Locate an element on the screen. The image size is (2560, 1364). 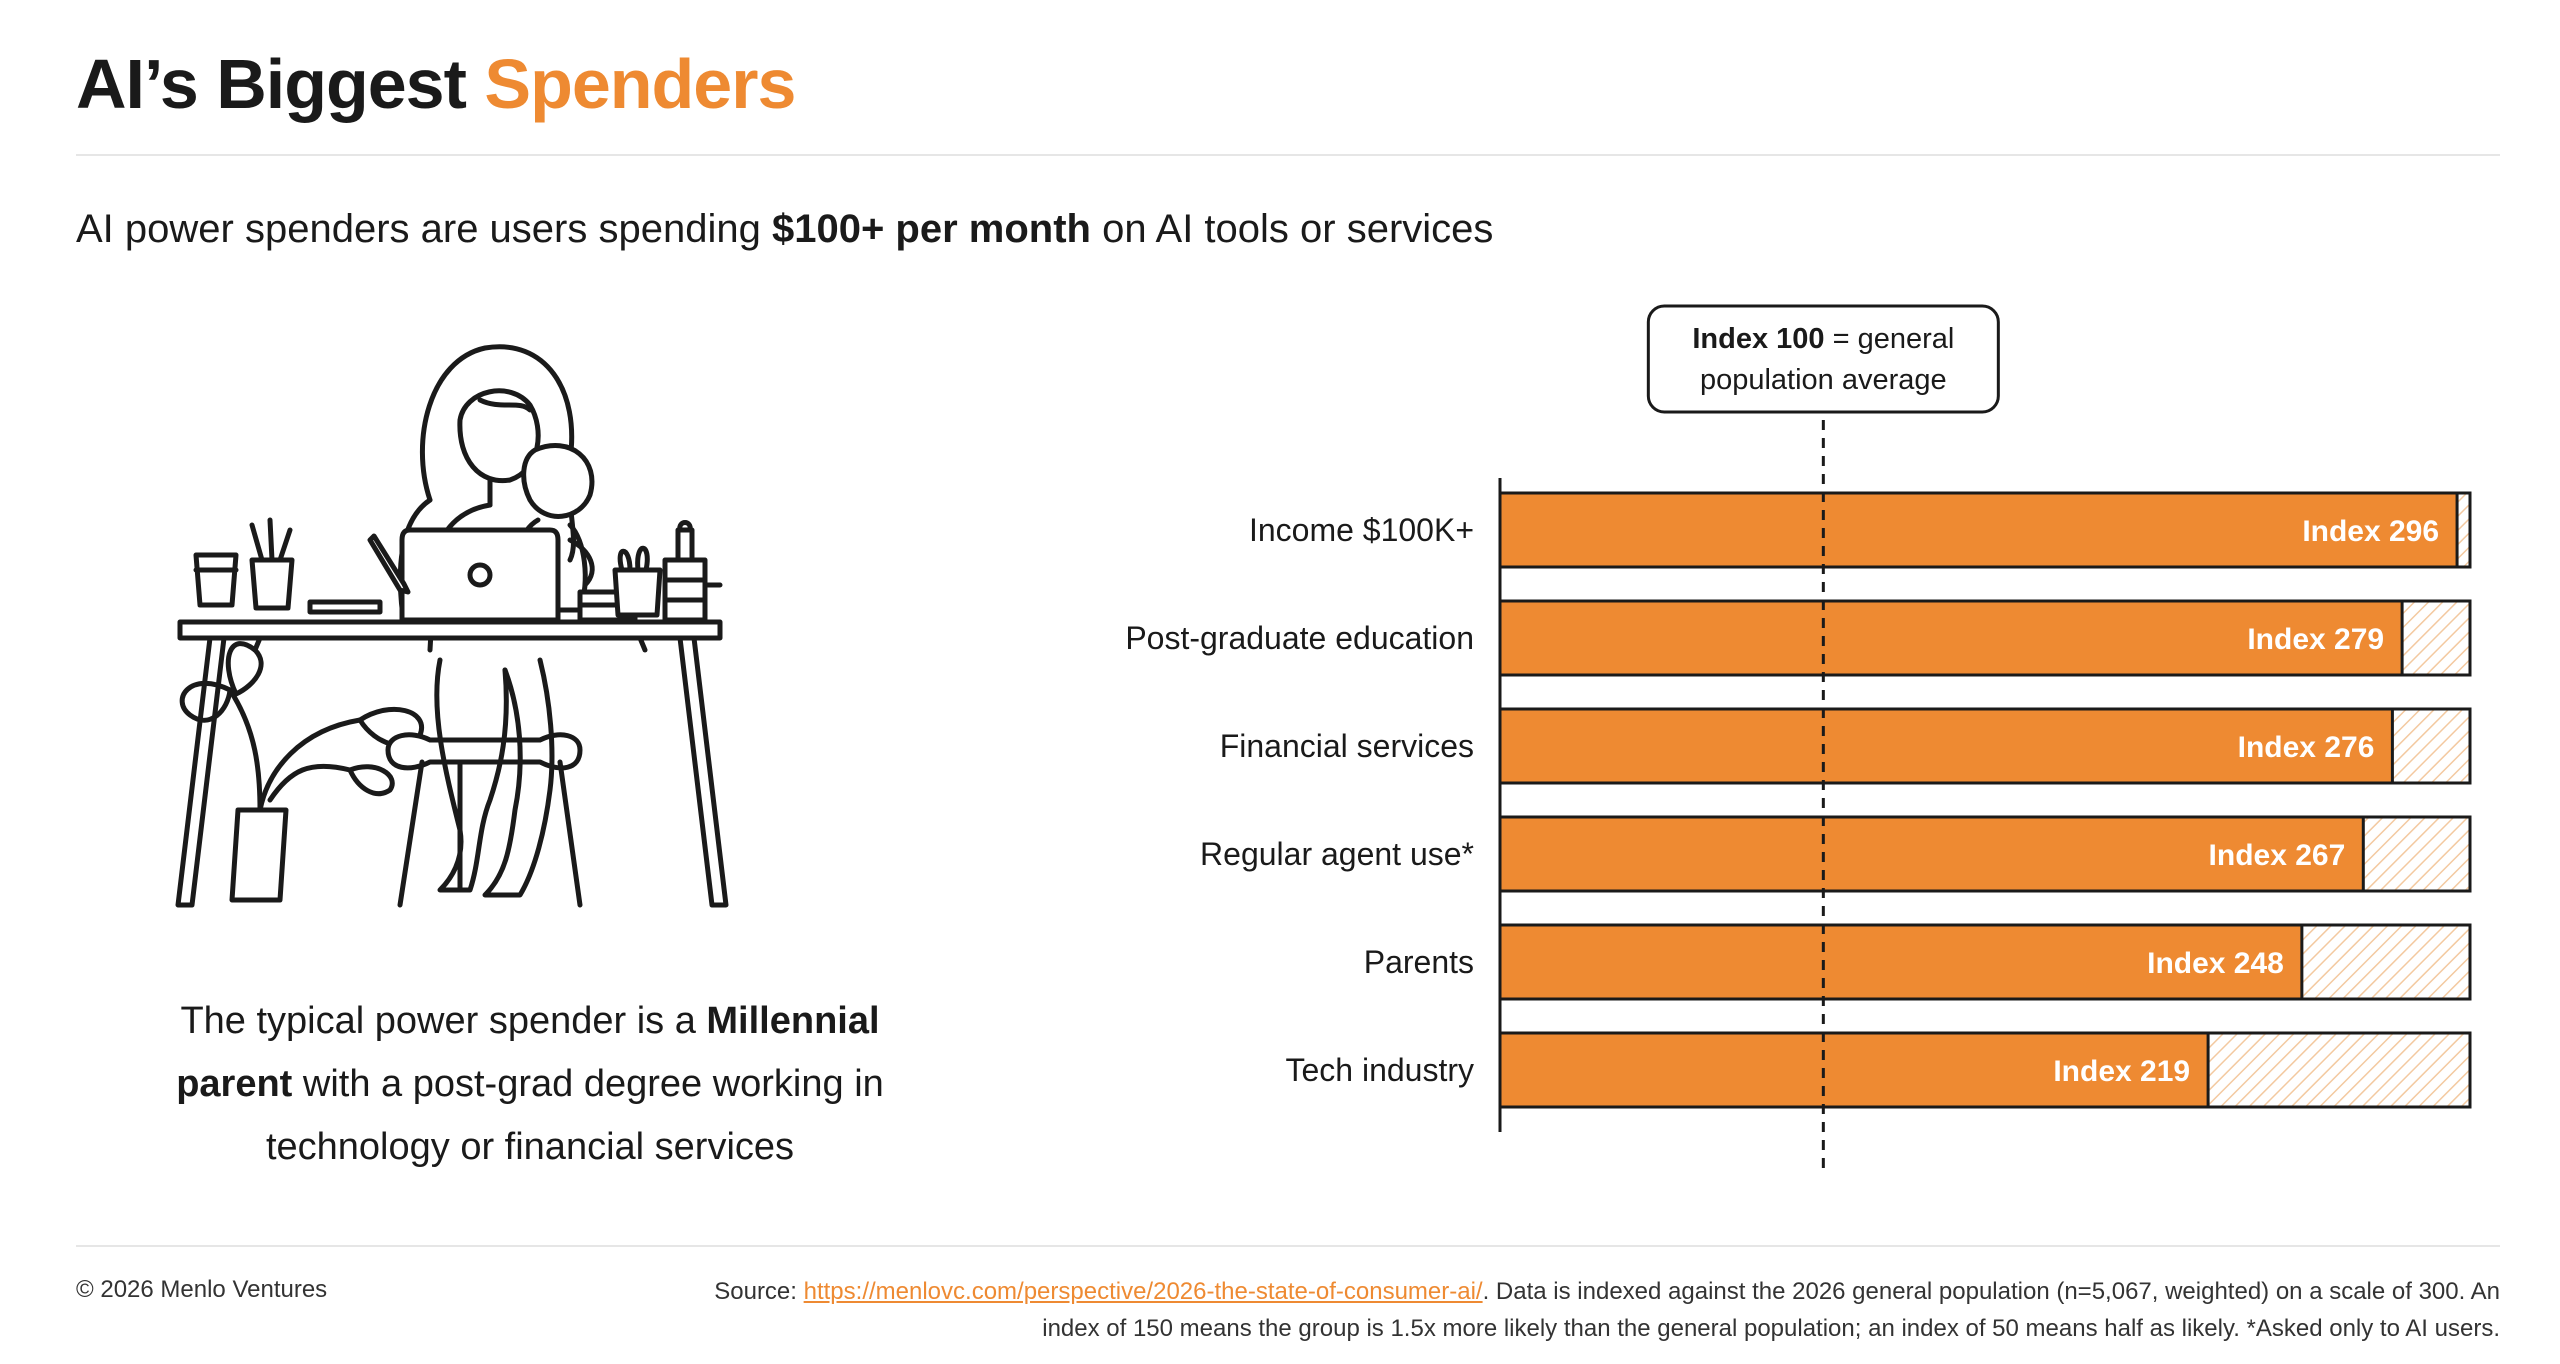
subtitle-tail: on AI tools or services is located at coordinates (1298, 229).